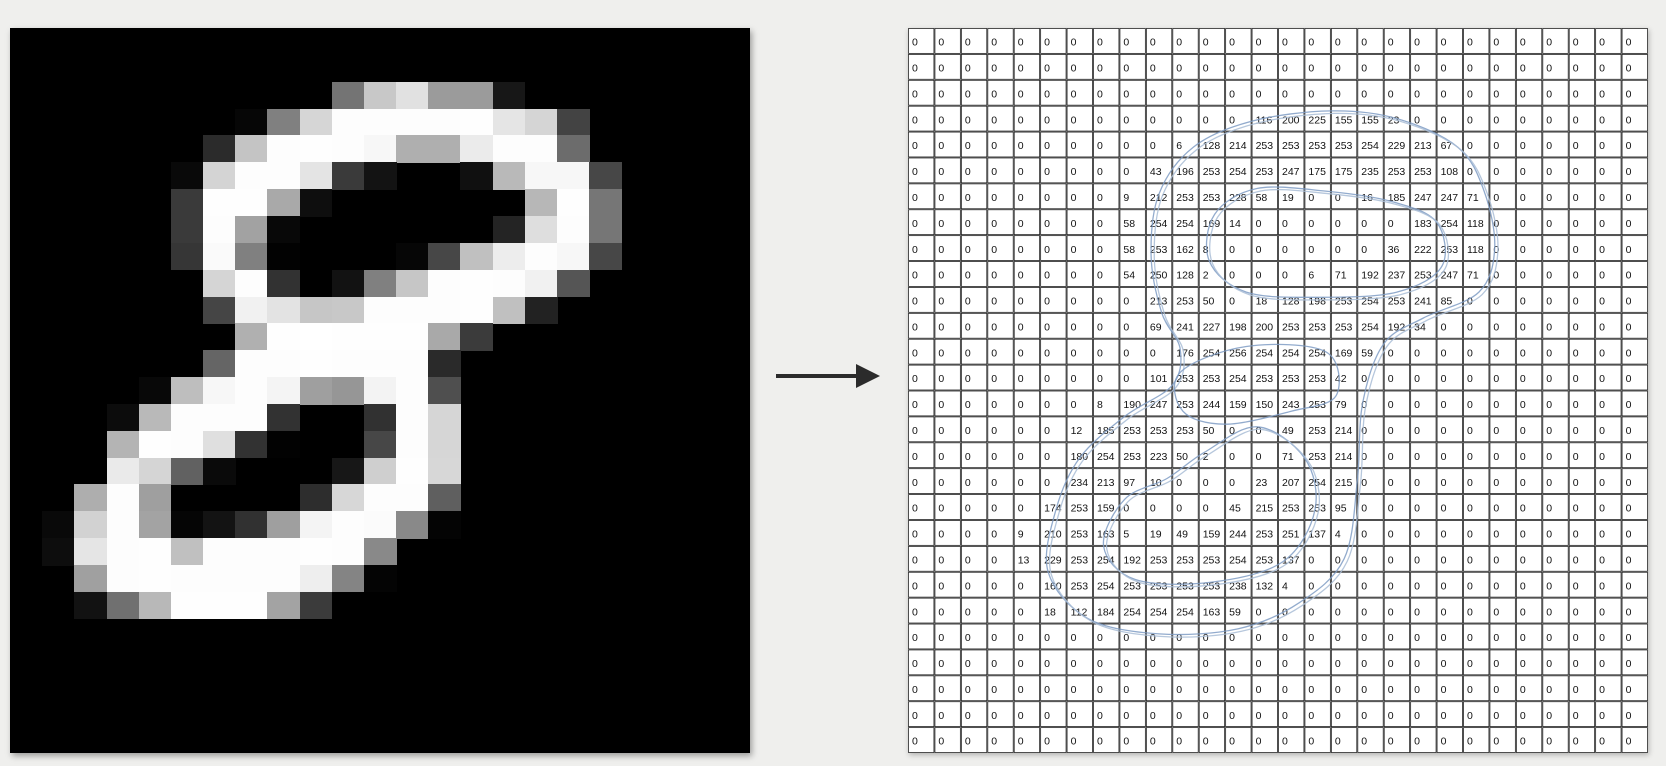 The image size is (1666, 766). What do you see at coordinates (1024, 560) in the screenshot?
I see `cell-value: 13` at bounding box center [1024, 560].